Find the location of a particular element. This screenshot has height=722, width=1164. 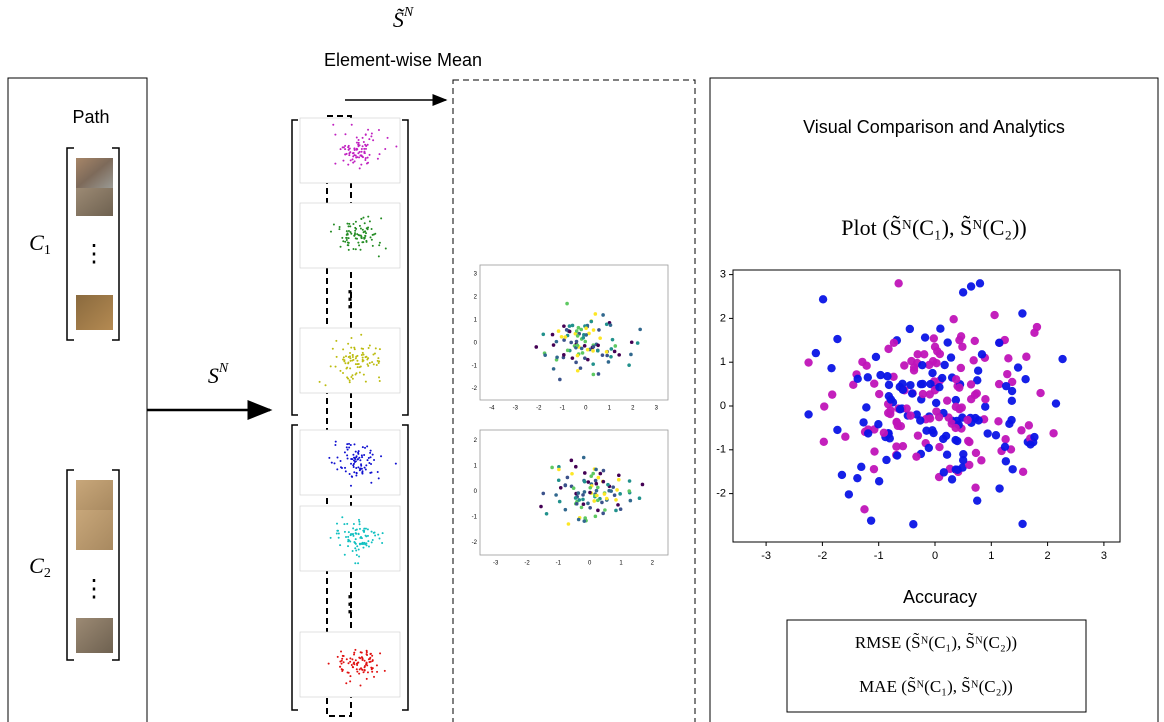

x-tick-label: 1 is located at coordinates (991, 556).